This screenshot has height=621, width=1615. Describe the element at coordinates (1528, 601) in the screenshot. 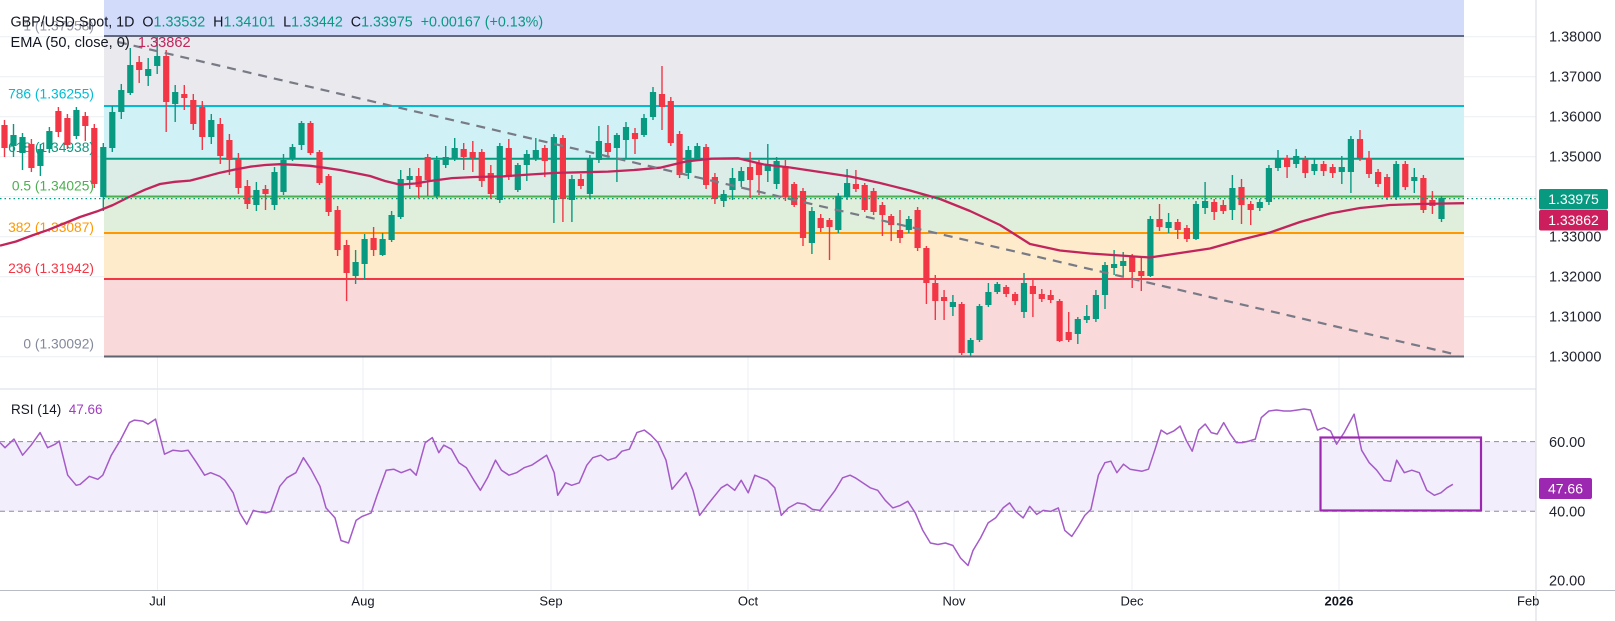

I see `svg-text: Feb` at that location.